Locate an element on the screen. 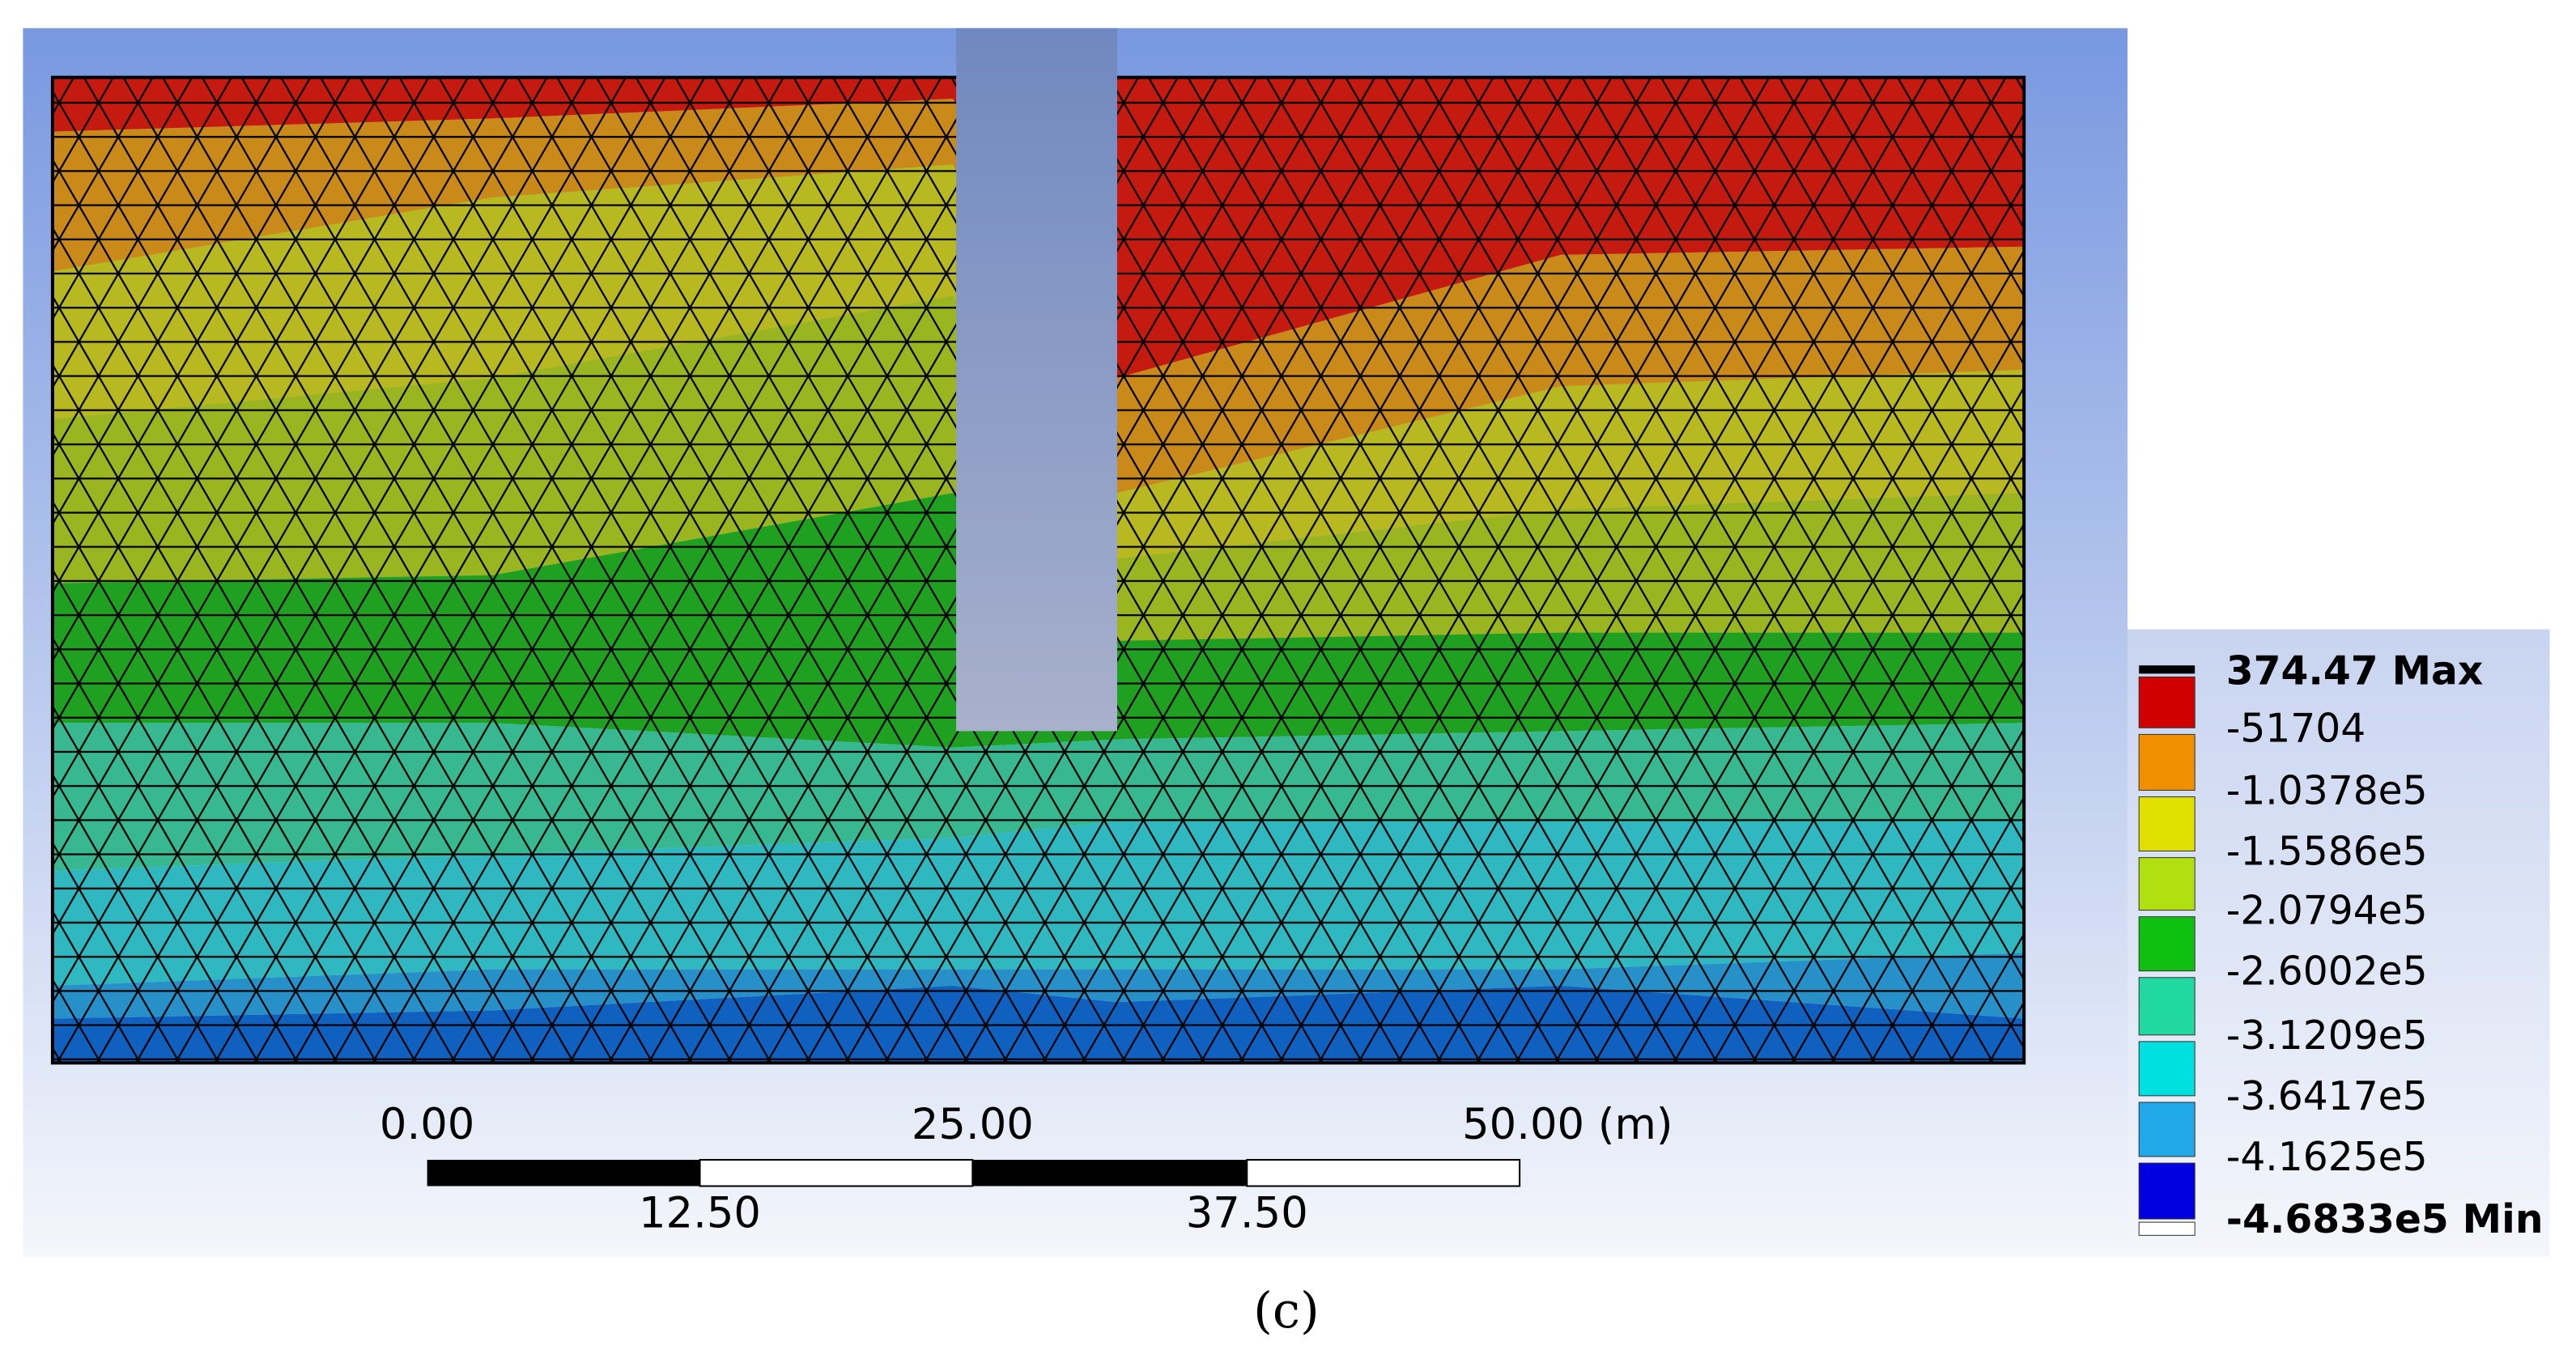 This screenshot has width=2576, height=1367. scale-label: 0.00 is located at coordinates (427, 1124).